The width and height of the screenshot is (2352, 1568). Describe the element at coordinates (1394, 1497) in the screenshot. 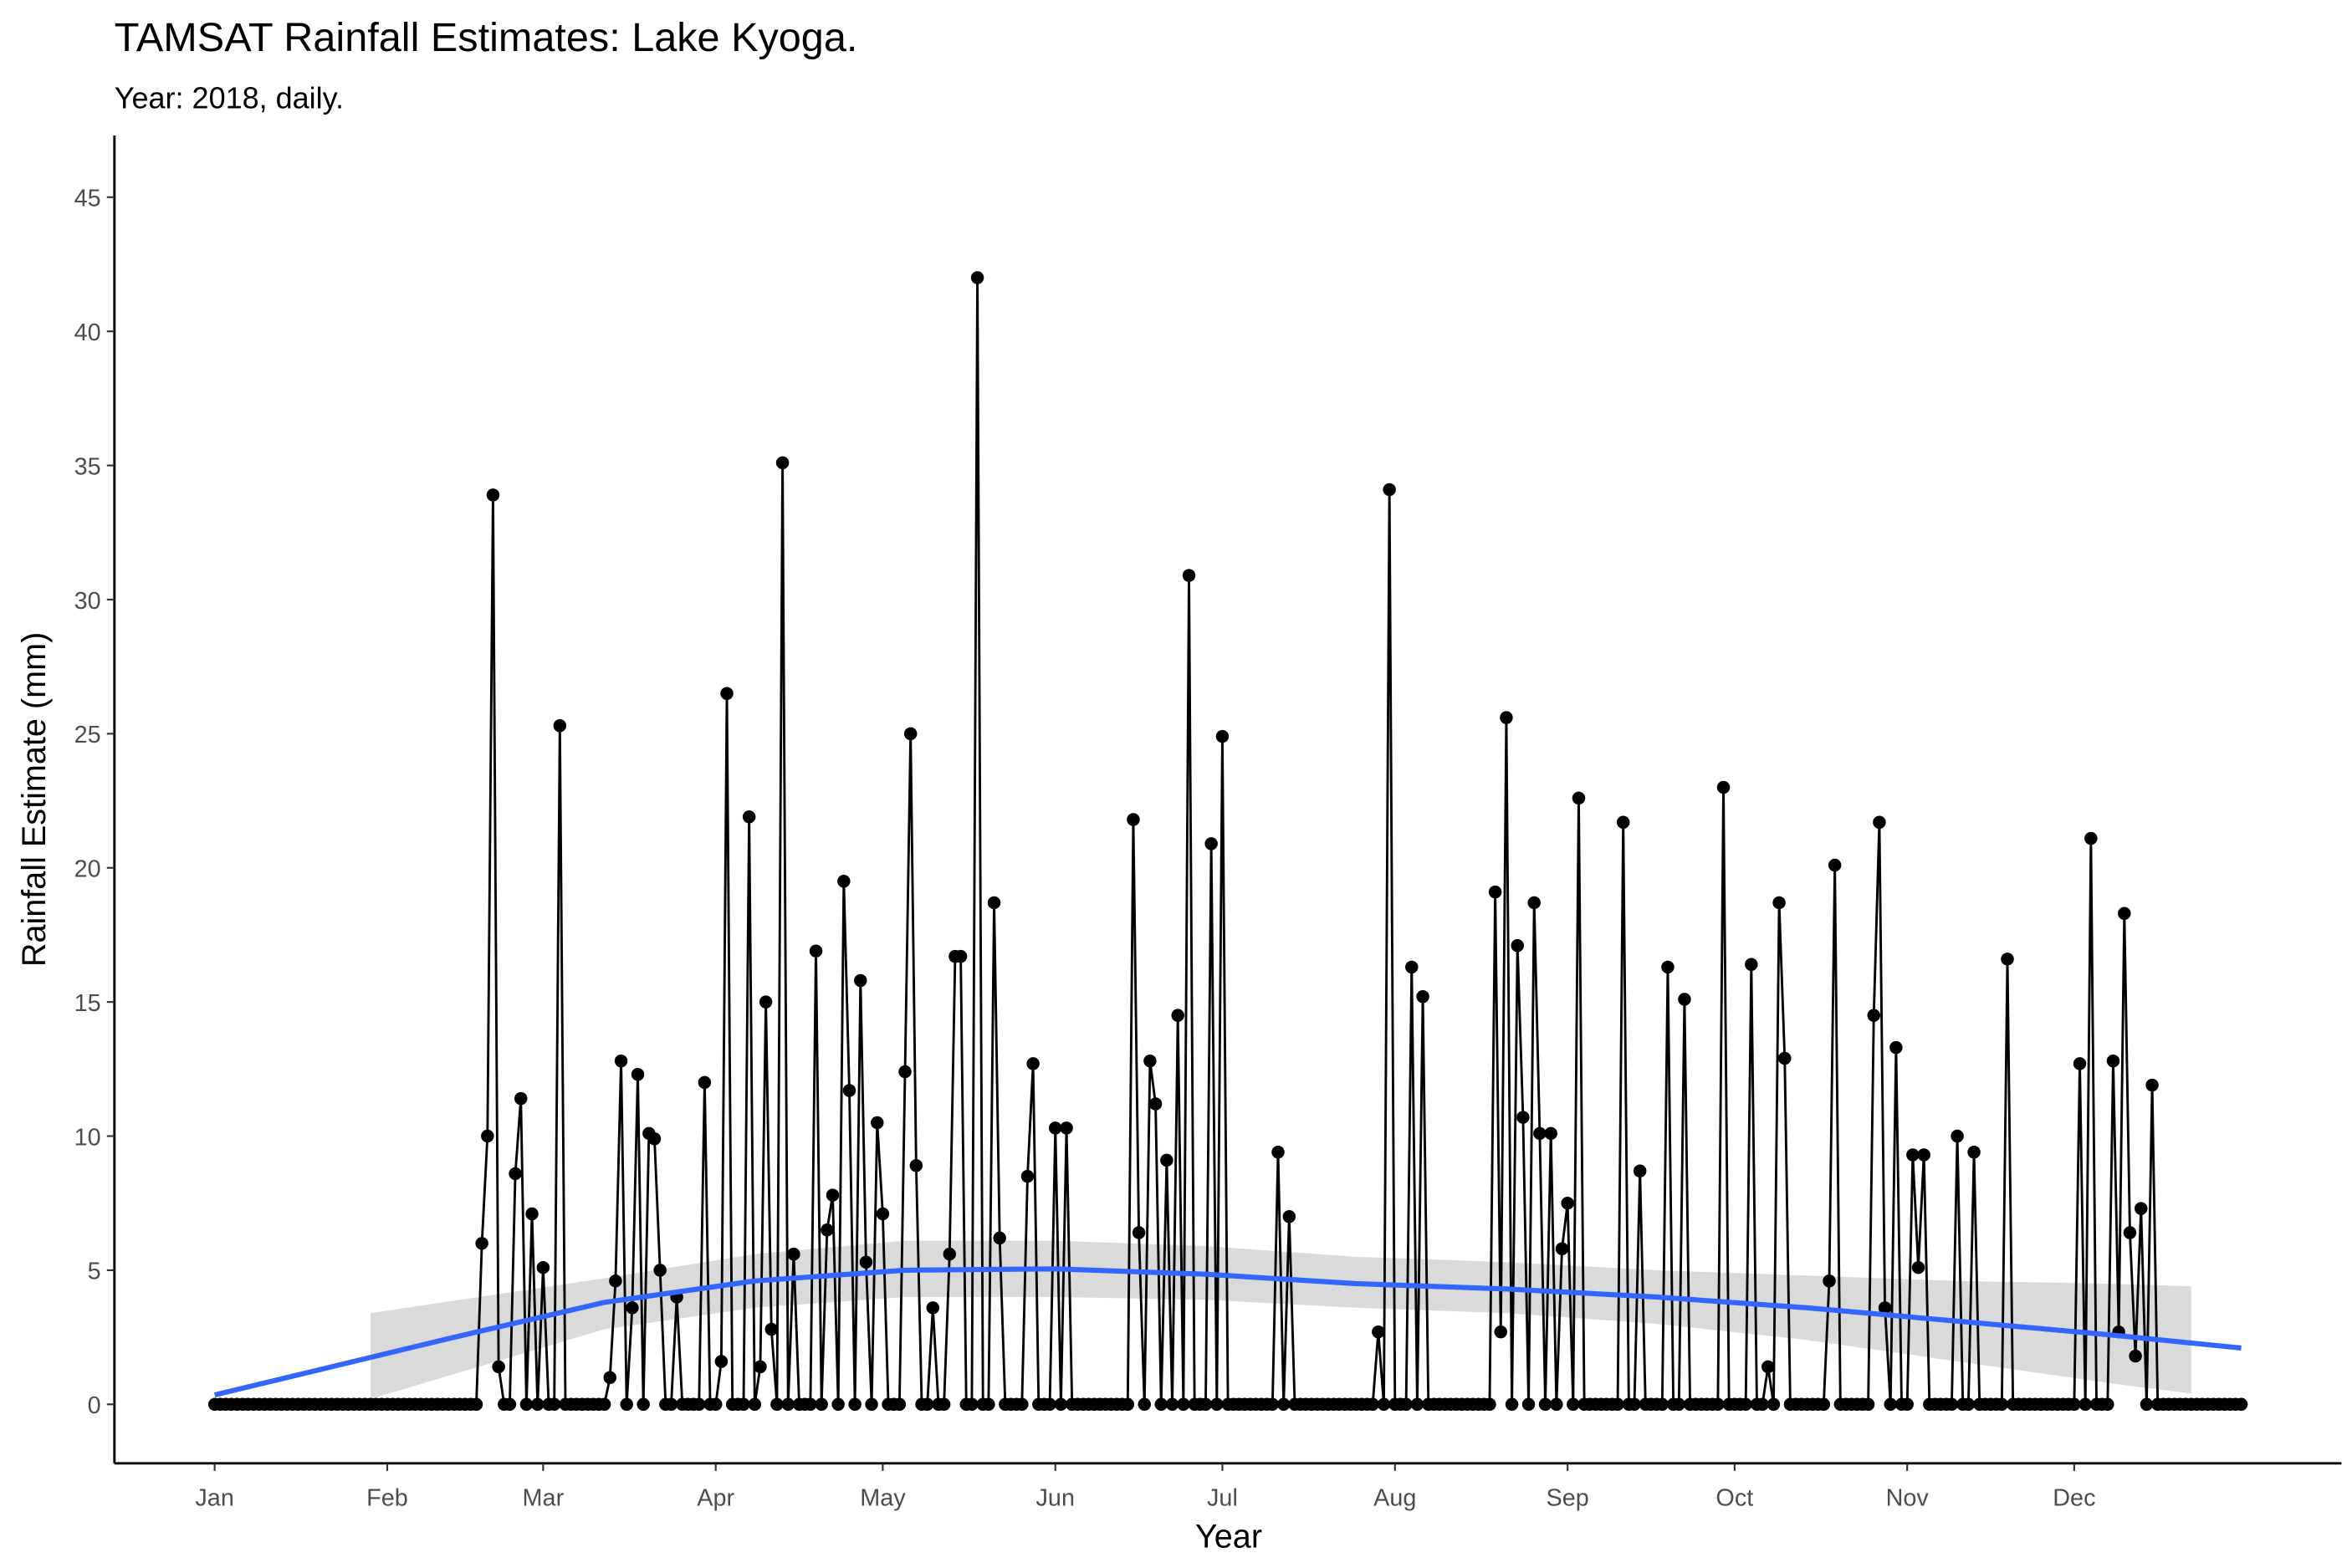

I see `x-tick-label: Aug` at that location.